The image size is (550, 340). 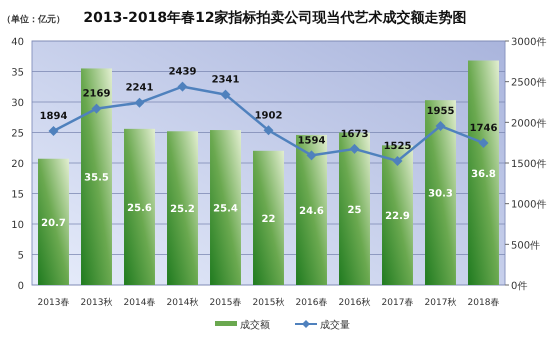 I want to click on y-tick-label: 0, so click(x=21, y=286).